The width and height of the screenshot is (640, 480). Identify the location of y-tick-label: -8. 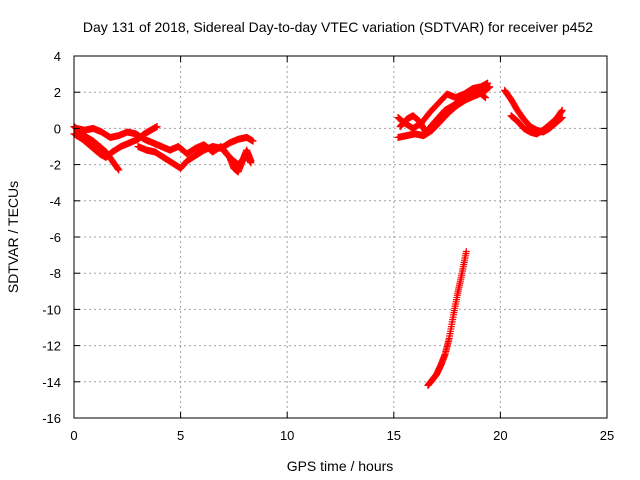
(55, 273).